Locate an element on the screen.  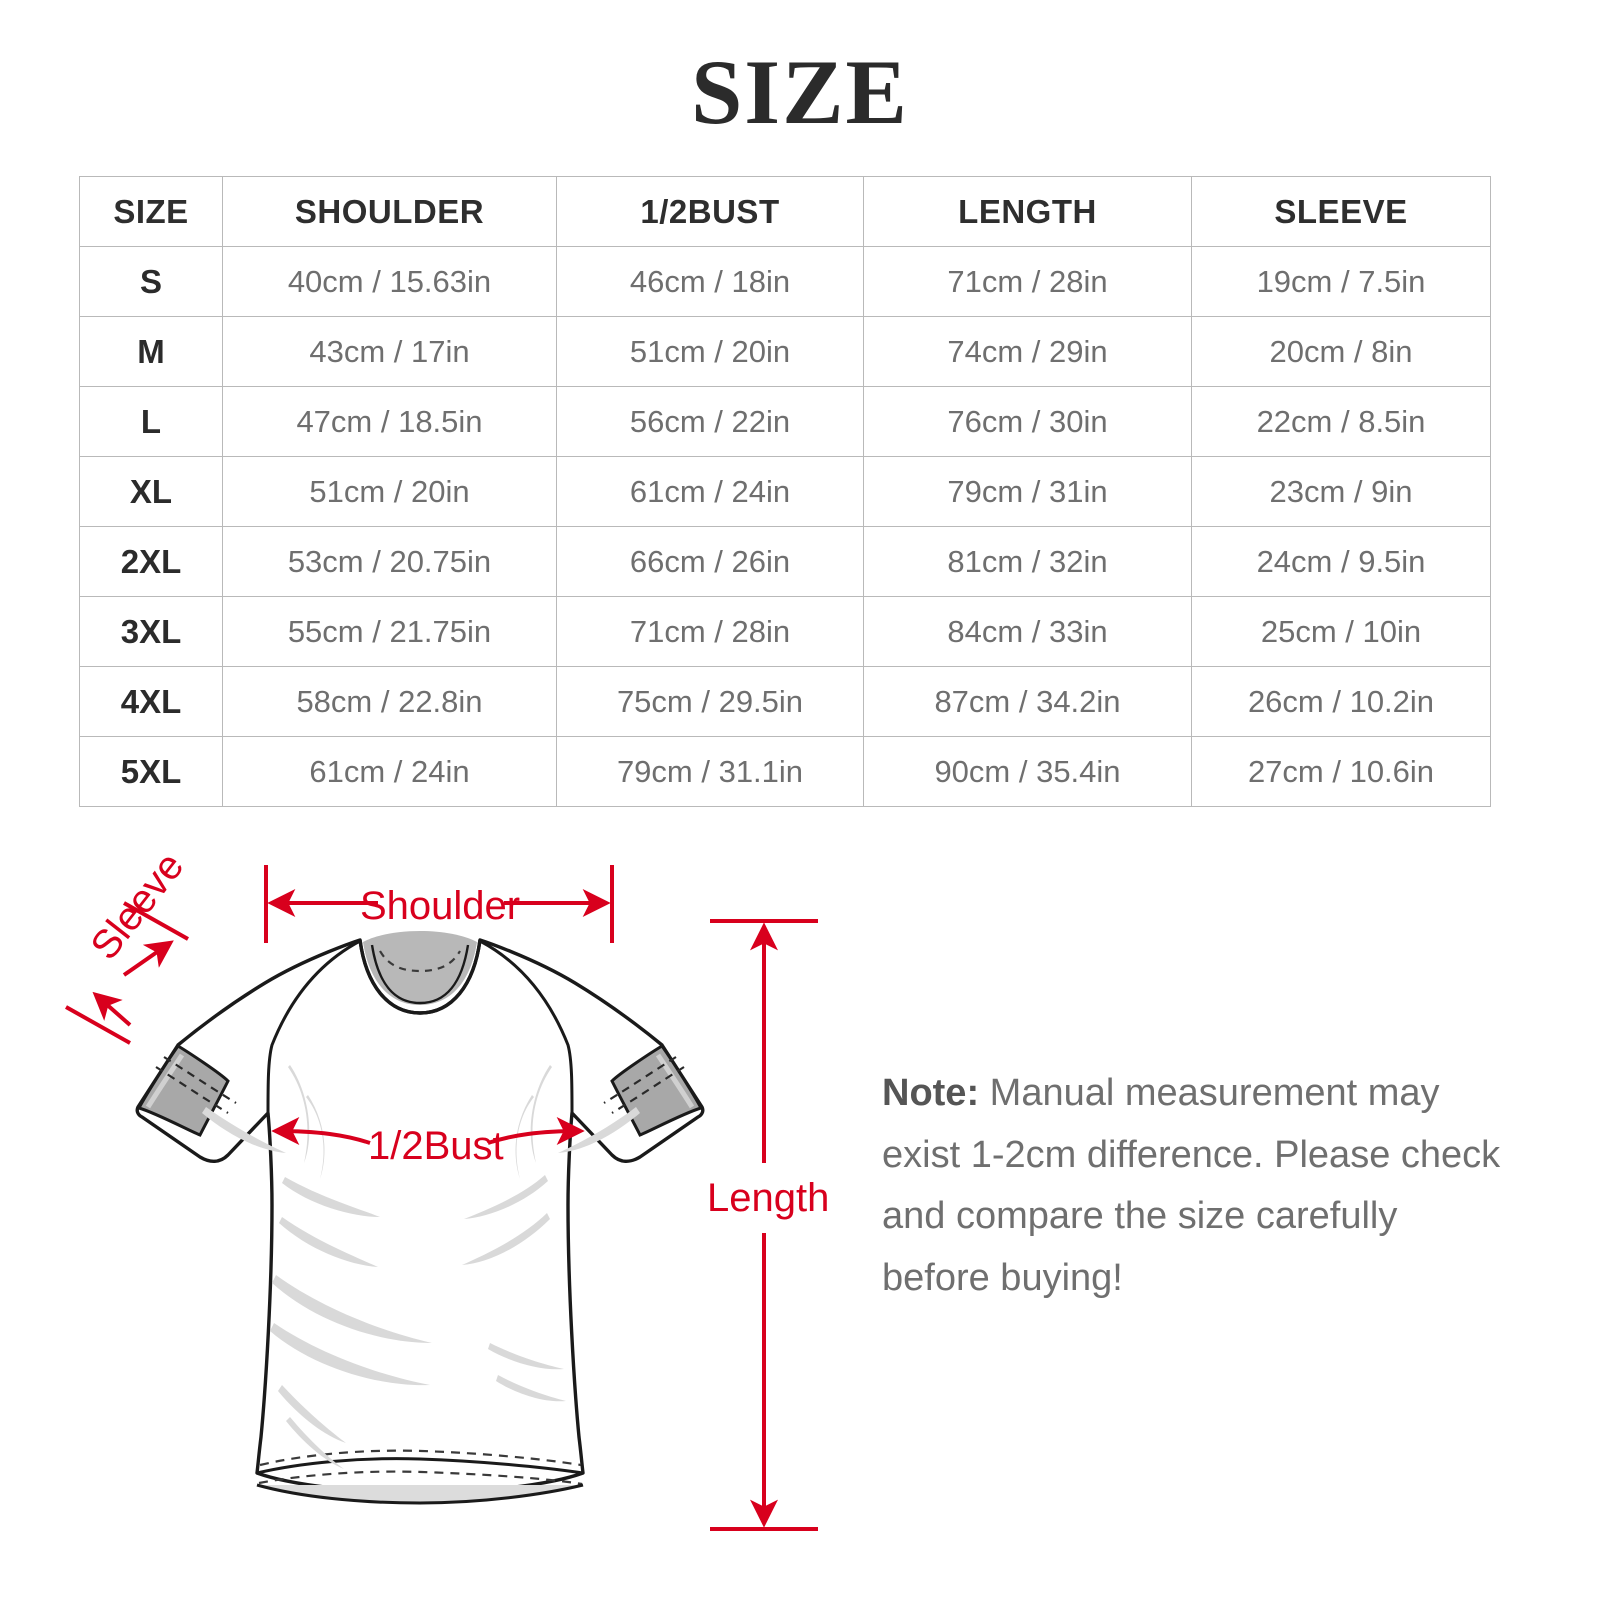
collar-band is located at coordinates (420, 977).